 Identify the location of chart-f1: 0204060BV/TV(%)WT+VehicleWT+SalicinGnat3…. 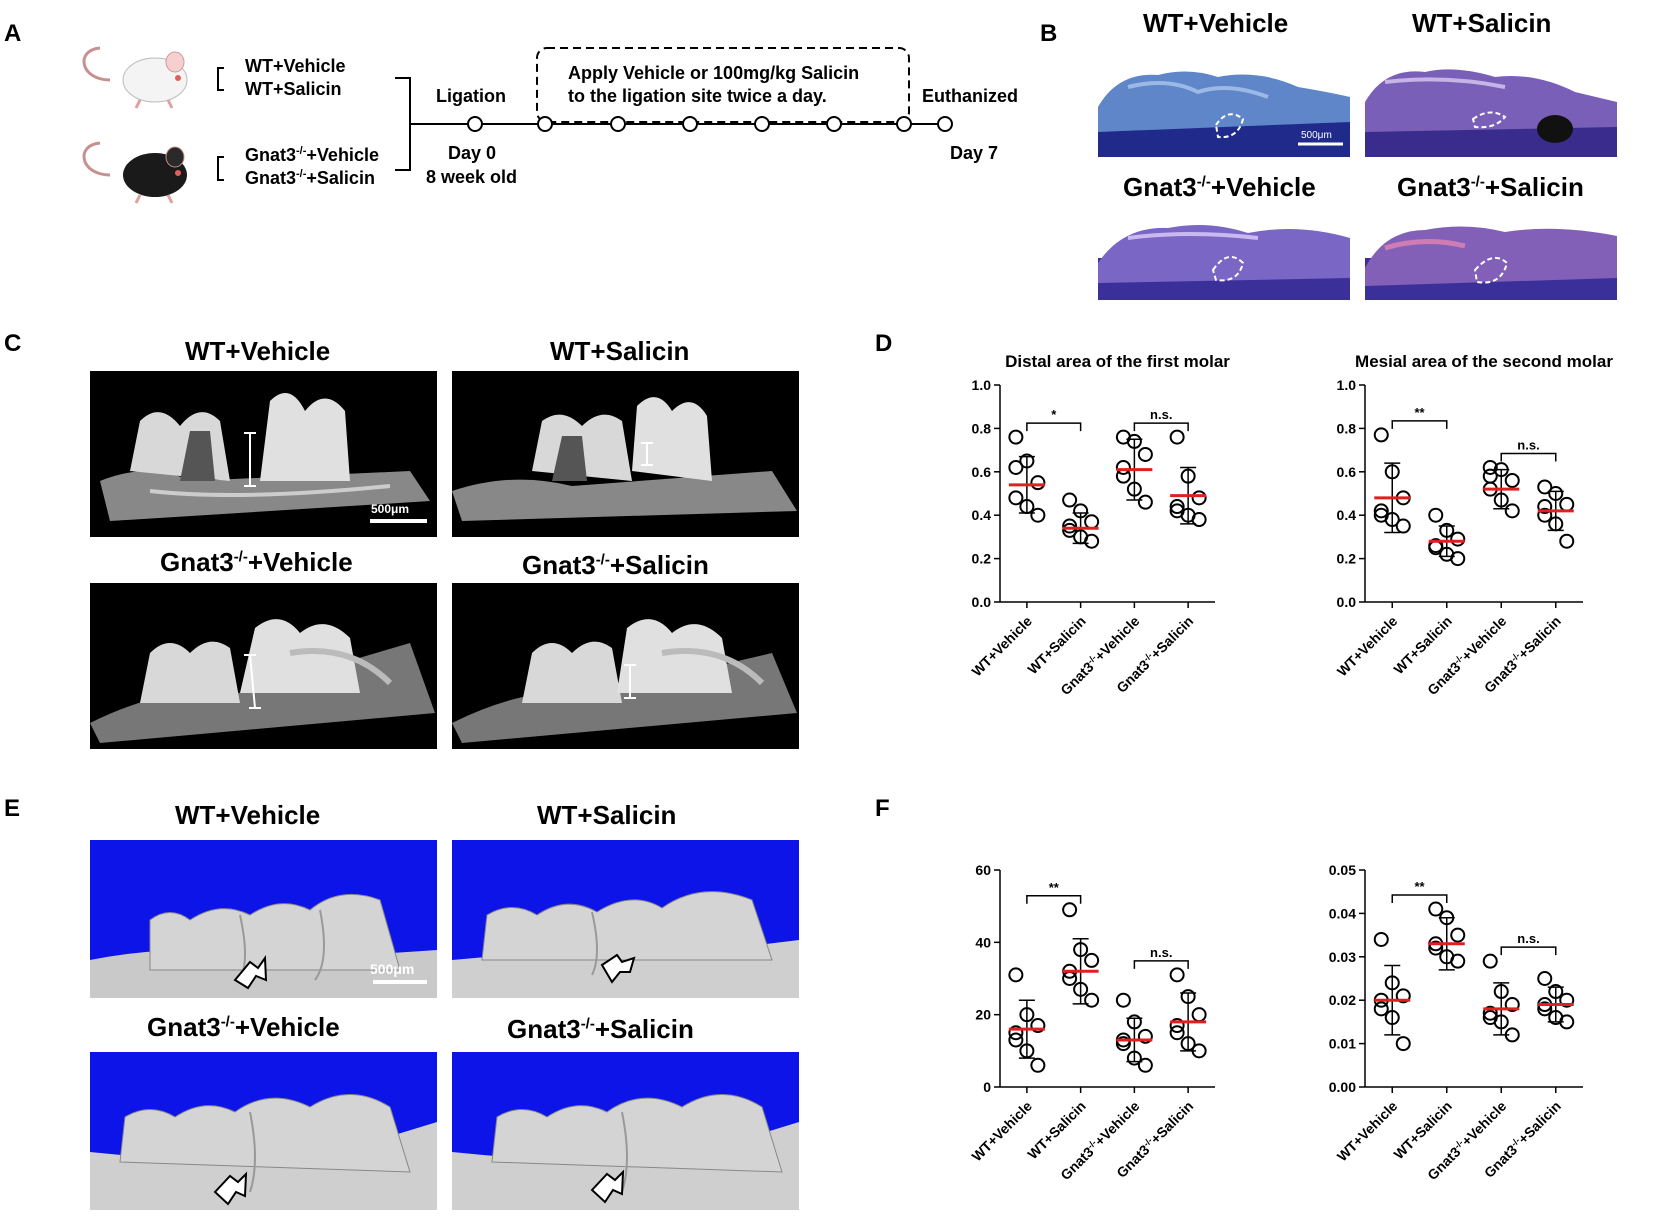
(1091, 1022).